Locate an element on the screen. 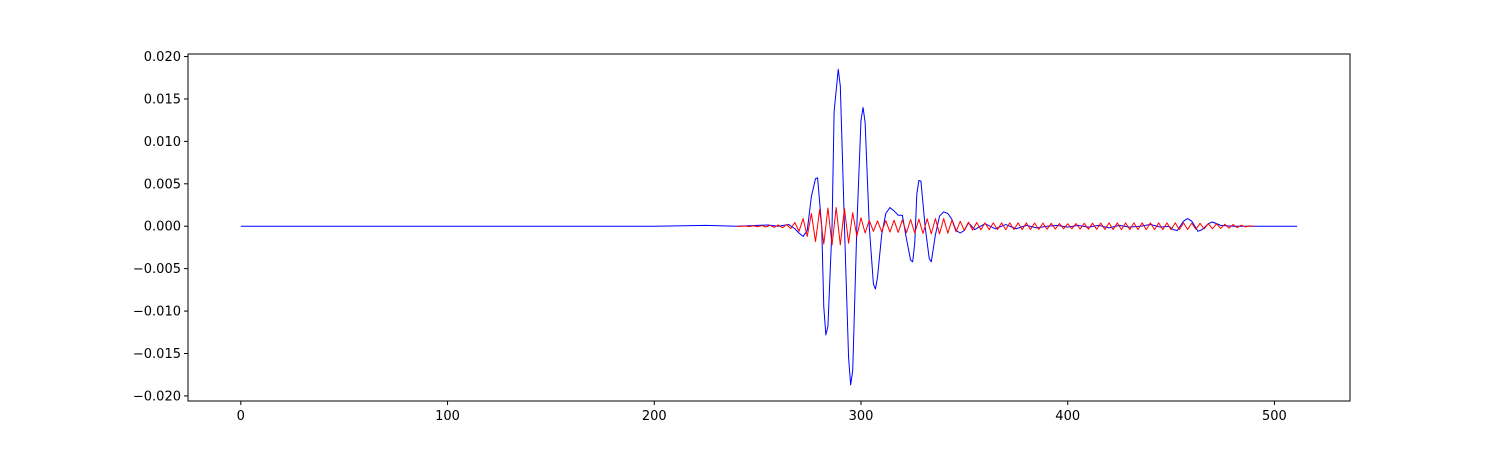  y-tick-label: 0.020 is located at coordinates (162, 57).